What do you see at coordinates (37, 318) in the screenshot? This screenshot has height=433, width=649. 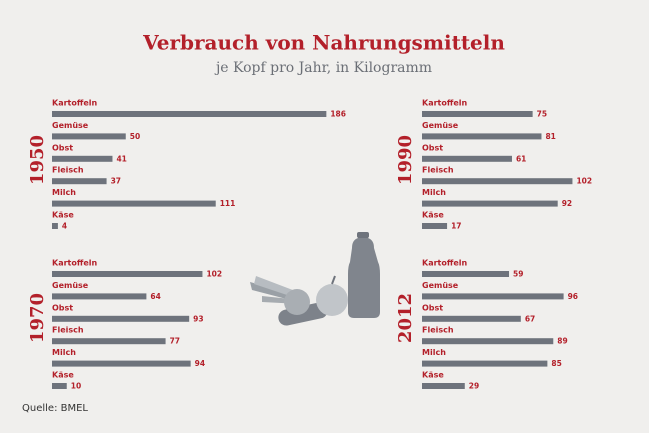 I see `year-label: 1970` at bounding box center [37, 318].